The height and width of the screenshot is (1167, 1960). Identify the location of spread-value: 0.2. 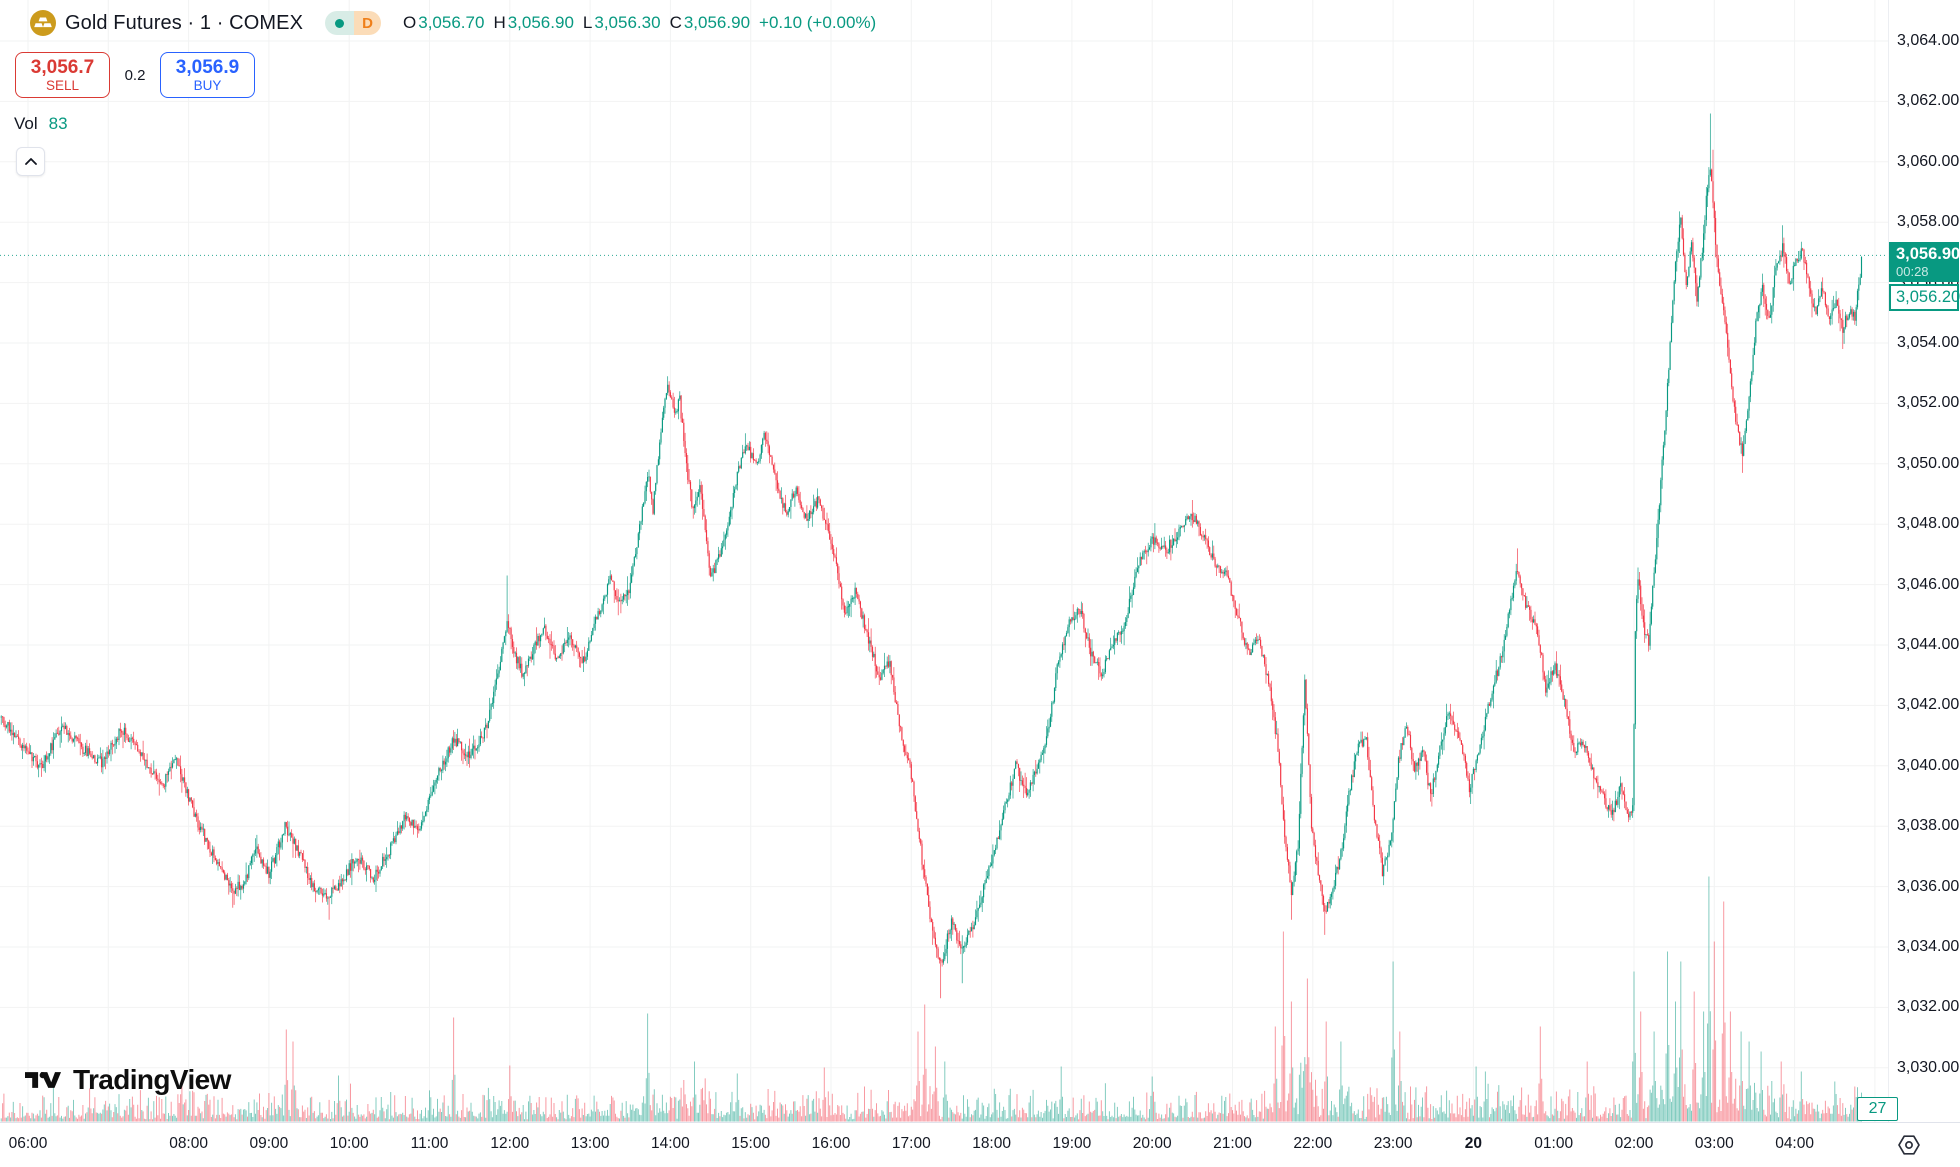
(135, 75).